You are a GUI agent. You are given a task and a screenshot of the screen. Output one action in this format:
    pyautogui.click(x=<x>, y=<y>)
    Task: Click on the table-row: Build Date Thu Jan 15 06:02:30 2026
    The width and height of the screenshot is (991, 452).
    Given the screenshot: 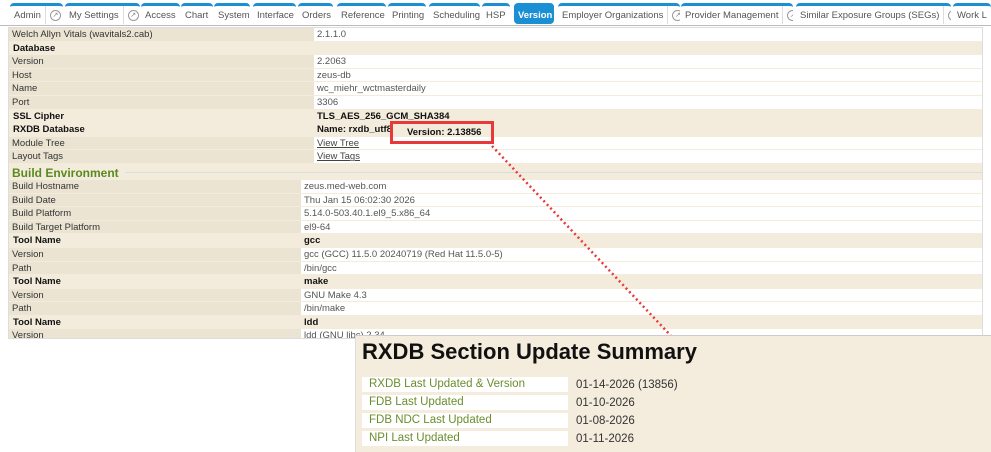 What is the action you would take?
    pyautogui.click(x=495, y=200)
    